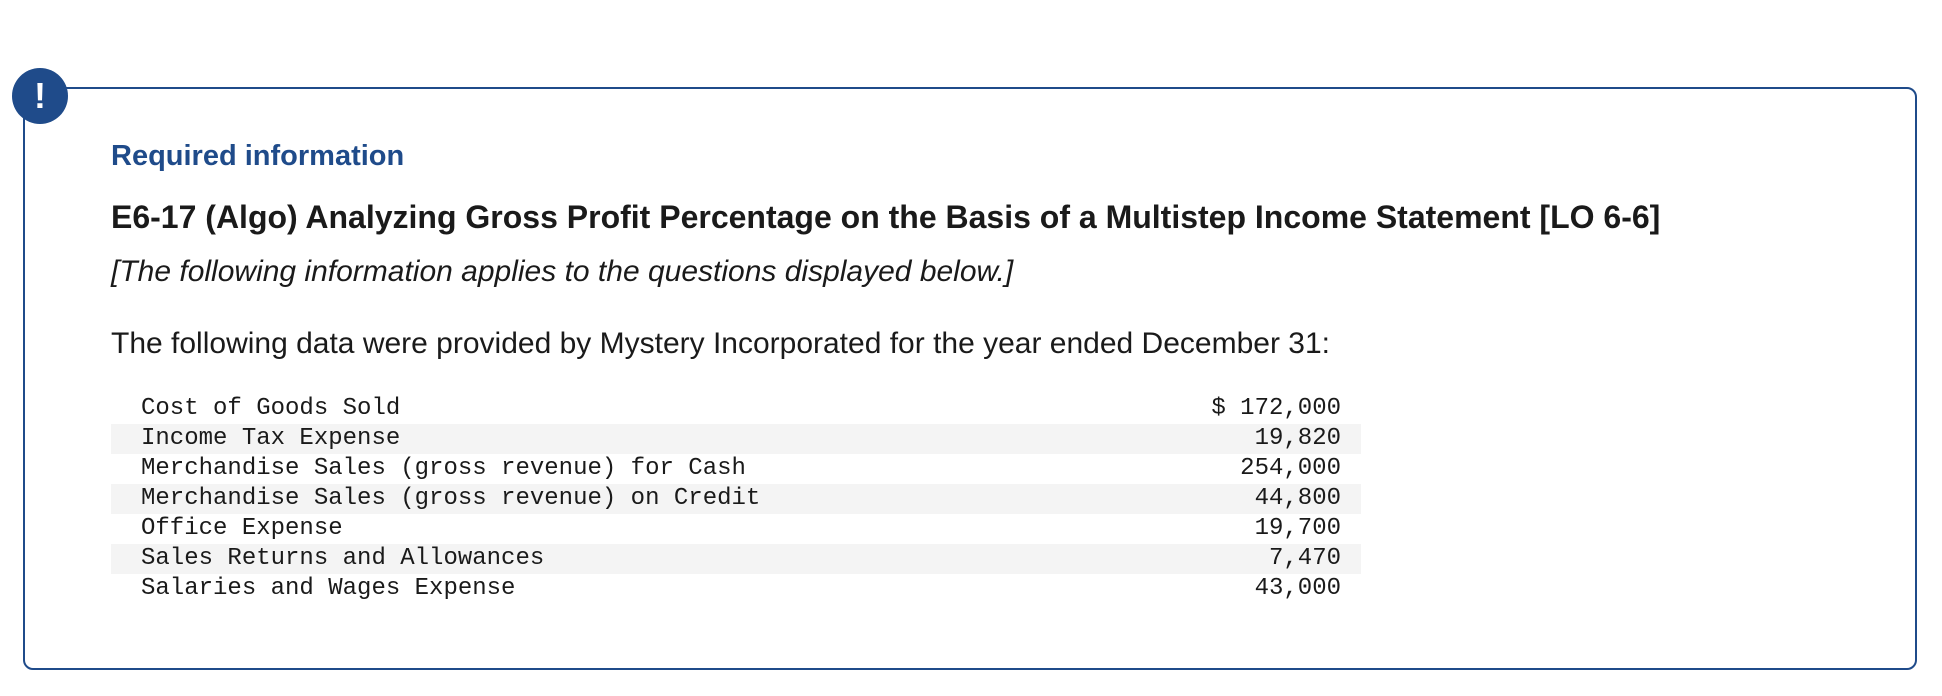 The image size is (1942, 696). I want to click on exclamation-icon: !, so click(40, 96).